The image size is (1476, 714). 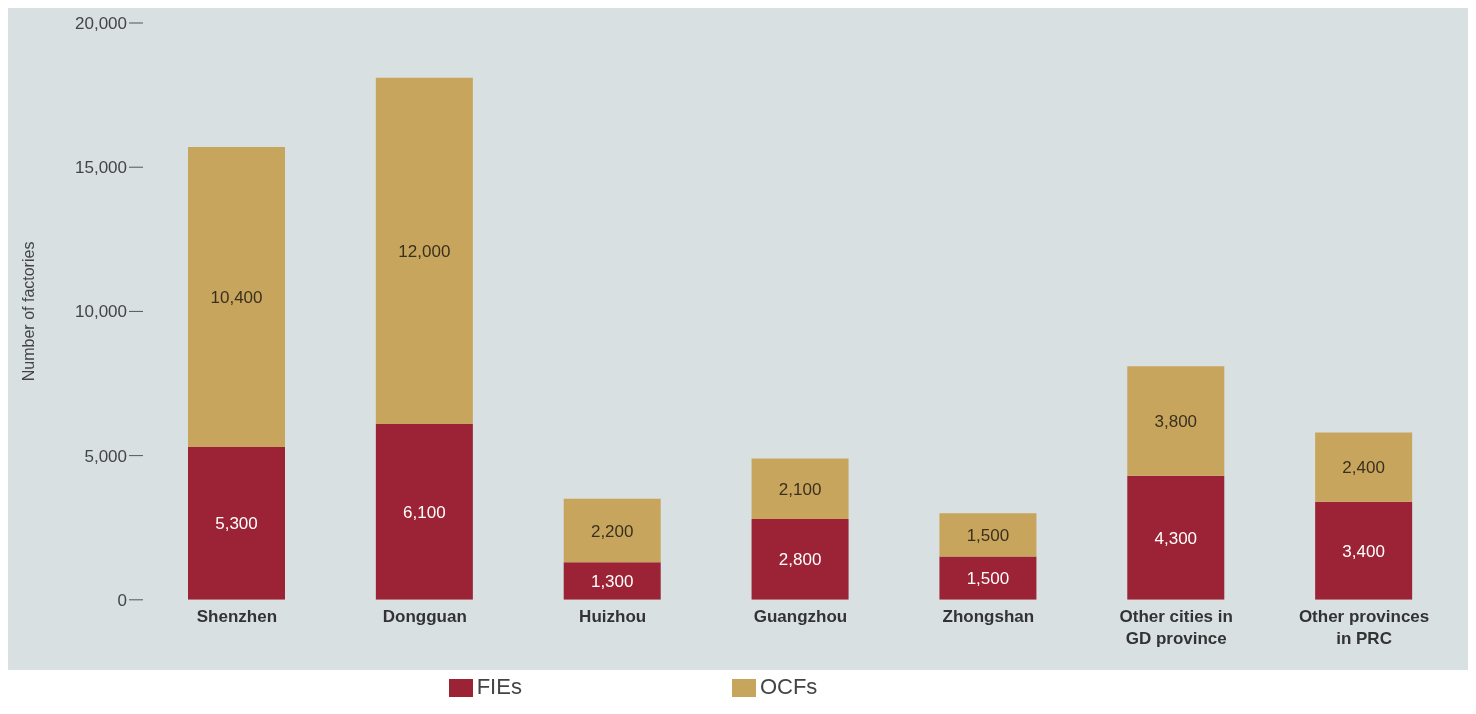 I want to click on x-tick-label: Shenzhen, so click(x=237, y=616).